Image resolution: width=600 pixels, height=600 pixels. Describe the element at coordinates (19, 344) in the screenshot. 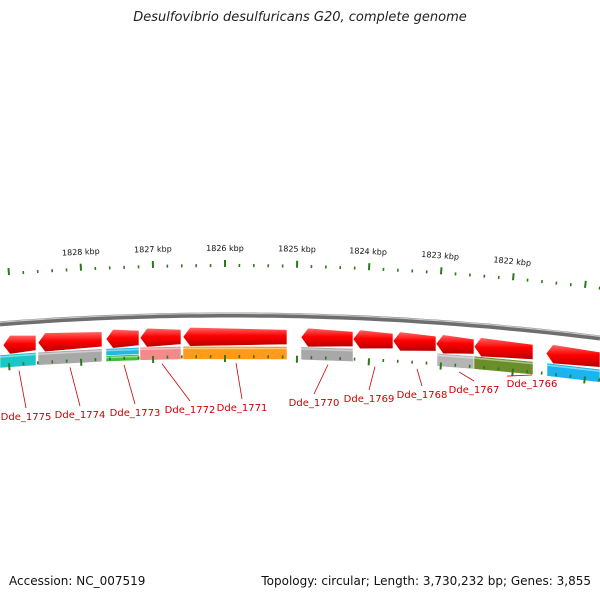

I see `gene-arrow: Dde_1775` at that location.